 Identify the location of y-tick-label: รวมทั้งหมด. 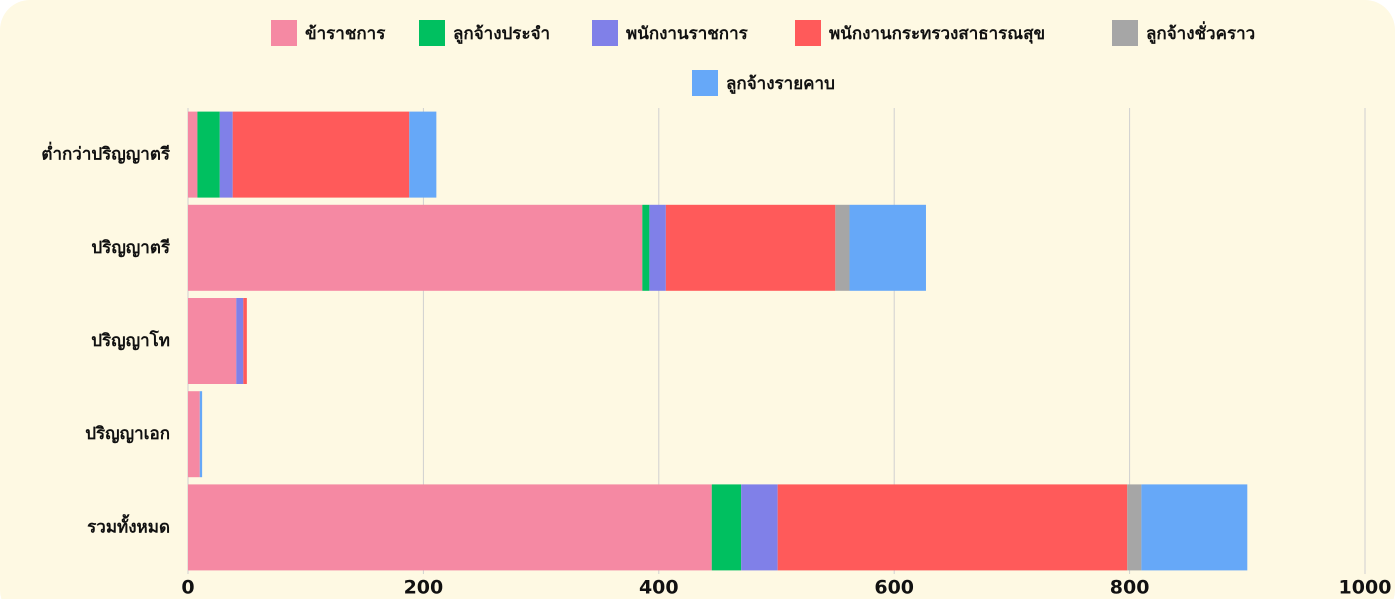
(128, 525).